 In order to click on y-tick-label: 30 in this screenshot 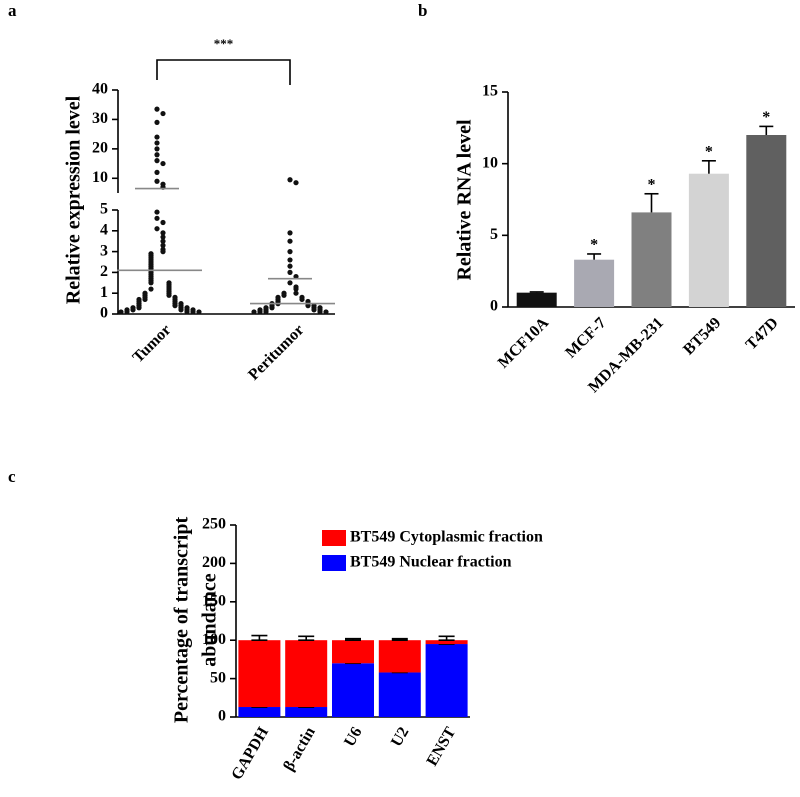, I will do `click(100, 118)`.